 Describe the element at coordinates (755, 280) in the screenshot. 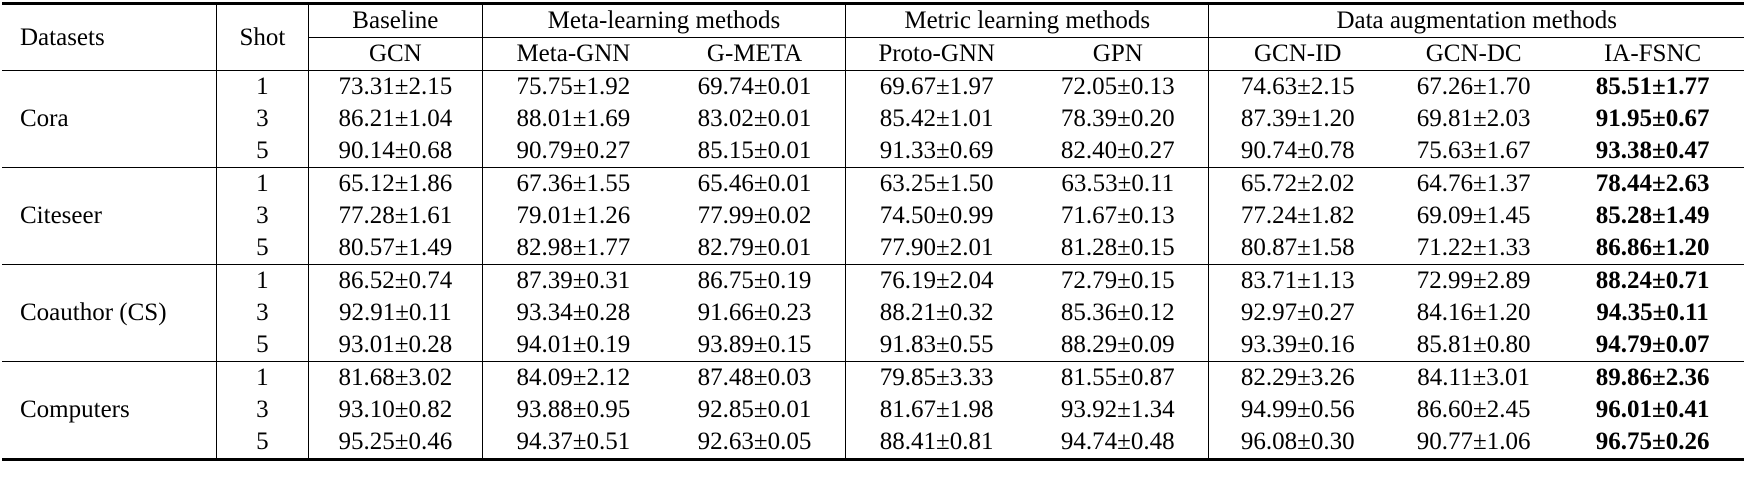

I see `result-cell: 86.75±0.19` at that location.